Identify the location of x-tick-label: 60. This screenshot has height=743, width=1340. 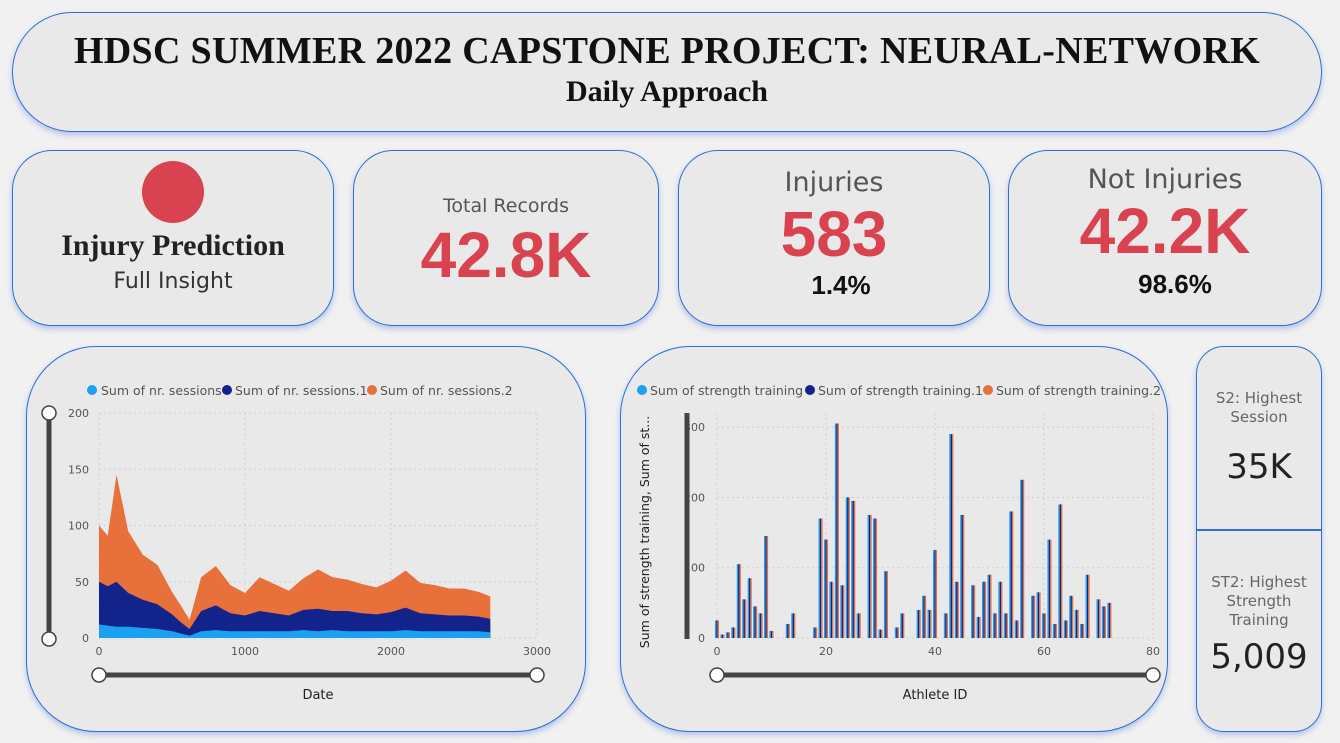
(1044, 651).